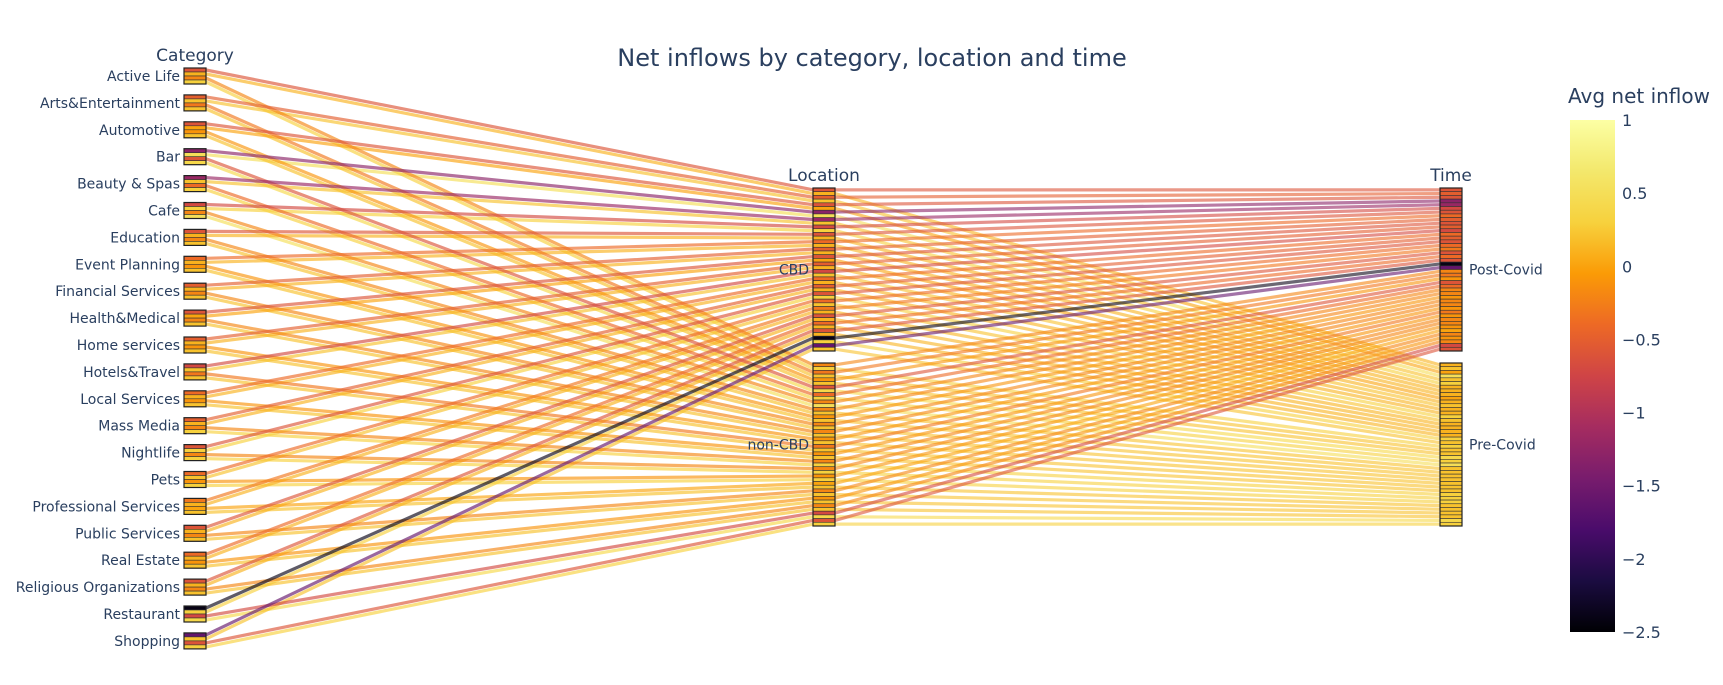  I want to click on category-band-arts-entertainment, so click(195, 103).